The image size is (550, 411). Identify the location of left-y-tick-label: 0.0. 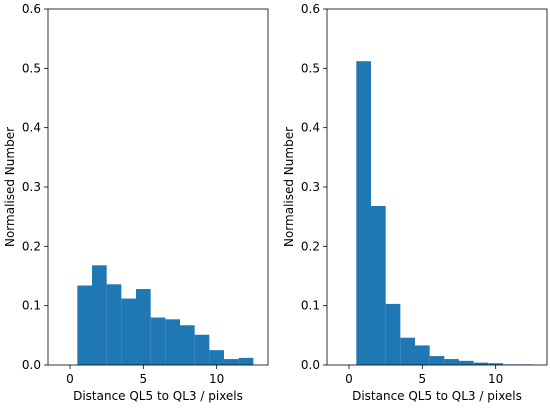
(31, 365).